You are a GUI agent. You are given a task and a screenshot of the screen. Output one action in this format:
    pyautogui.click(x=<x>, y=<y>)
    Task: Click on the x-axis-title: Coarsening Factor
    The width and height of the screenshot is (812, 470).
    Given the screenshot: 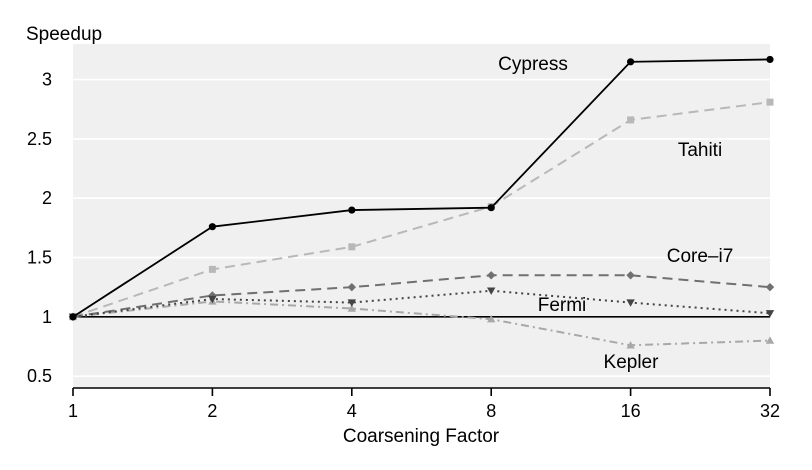 What is the action you would take?
    pyautogui.click(x=421, y=436)
    